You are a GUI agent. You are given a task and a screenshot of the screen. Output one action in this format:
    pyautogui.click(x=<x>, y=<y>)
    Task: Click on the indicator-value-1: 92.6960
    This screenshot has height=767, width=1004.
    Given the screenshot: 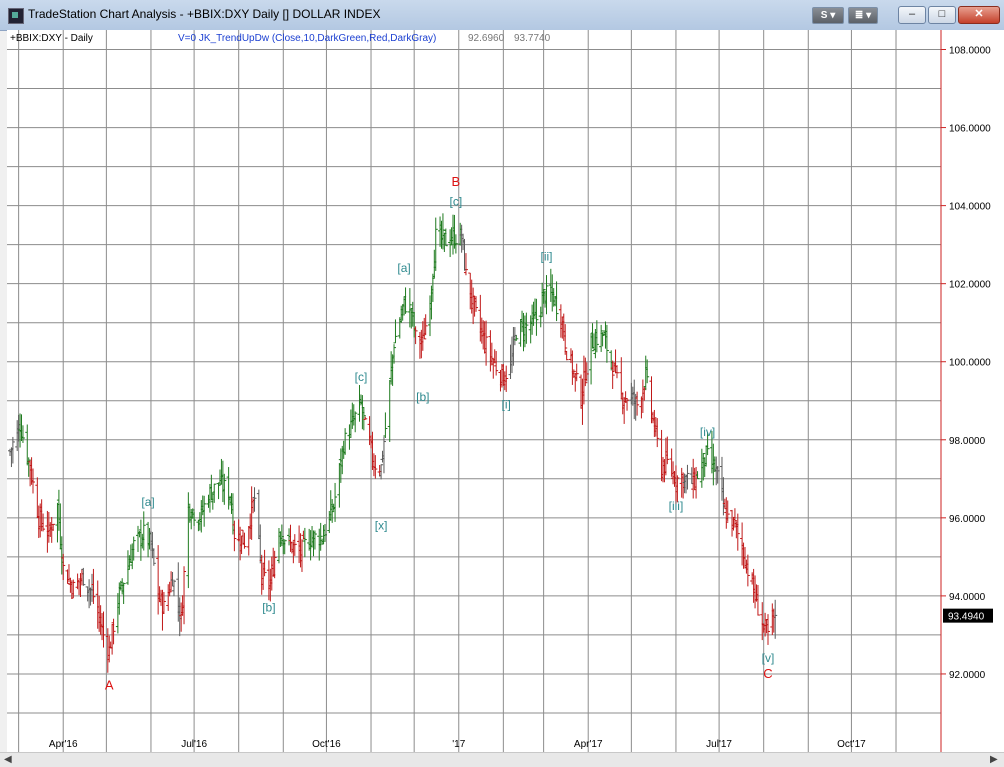 What is the action you would take?
    pyautogui.click(x=486, y=38)
    